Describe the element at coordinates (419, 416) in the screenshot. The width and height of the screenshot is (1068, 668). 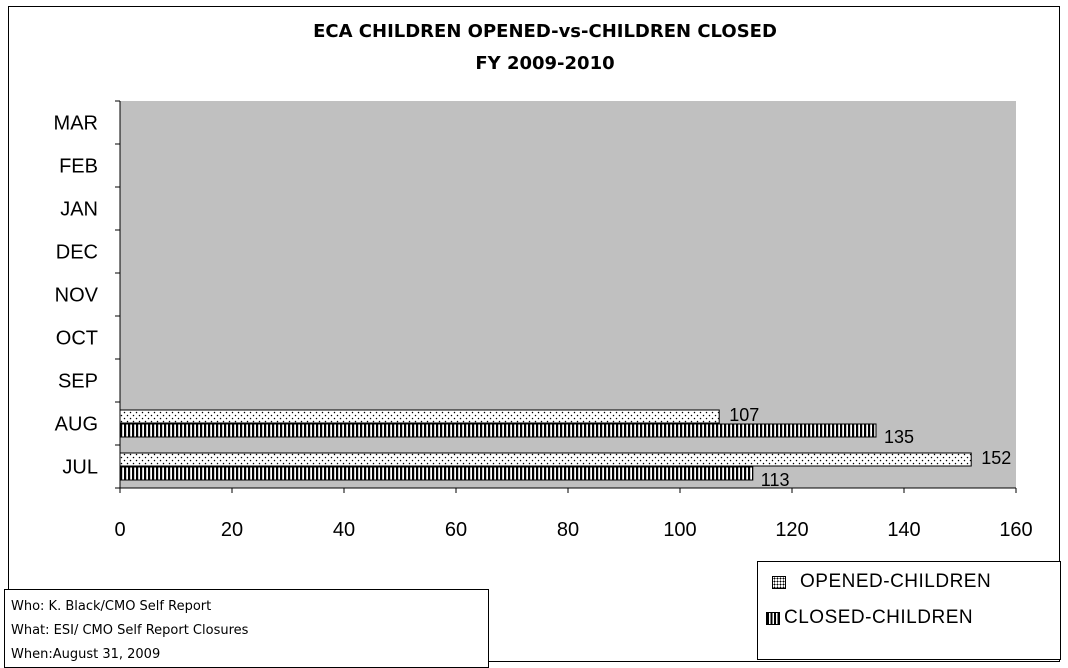
I see `bar-opened-aug` at that location.